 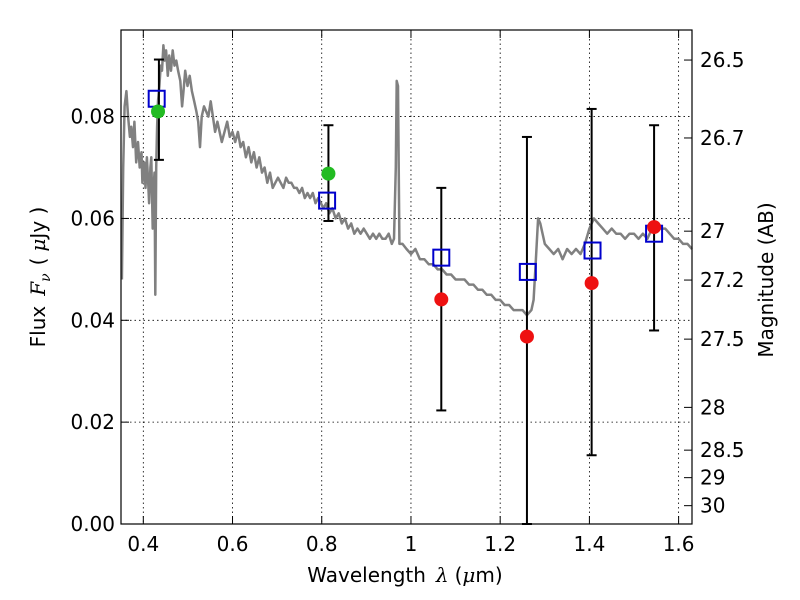 What do you see at coordinates (92, 218) in the screenshot?
I see `y-tick-label: 0.06` at bounding box center [92, 218].